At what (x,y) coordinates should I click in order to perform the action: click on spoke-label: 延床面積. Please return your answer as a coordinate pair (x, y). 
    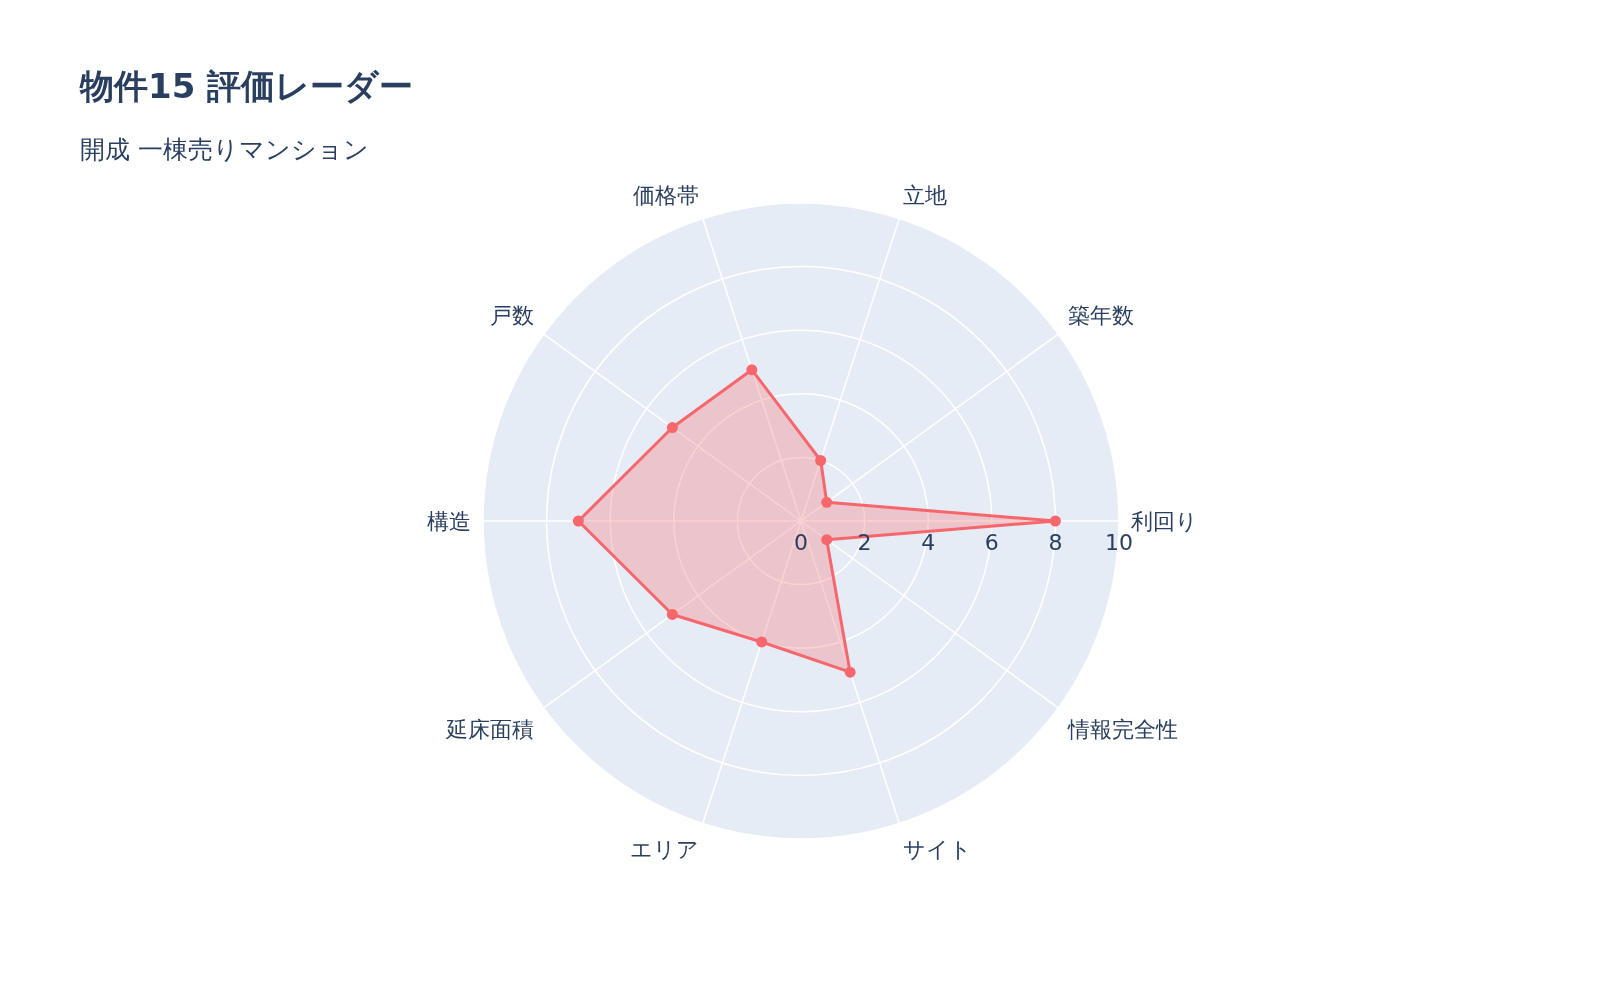
    Looking at the image, I should click on (490, 729).